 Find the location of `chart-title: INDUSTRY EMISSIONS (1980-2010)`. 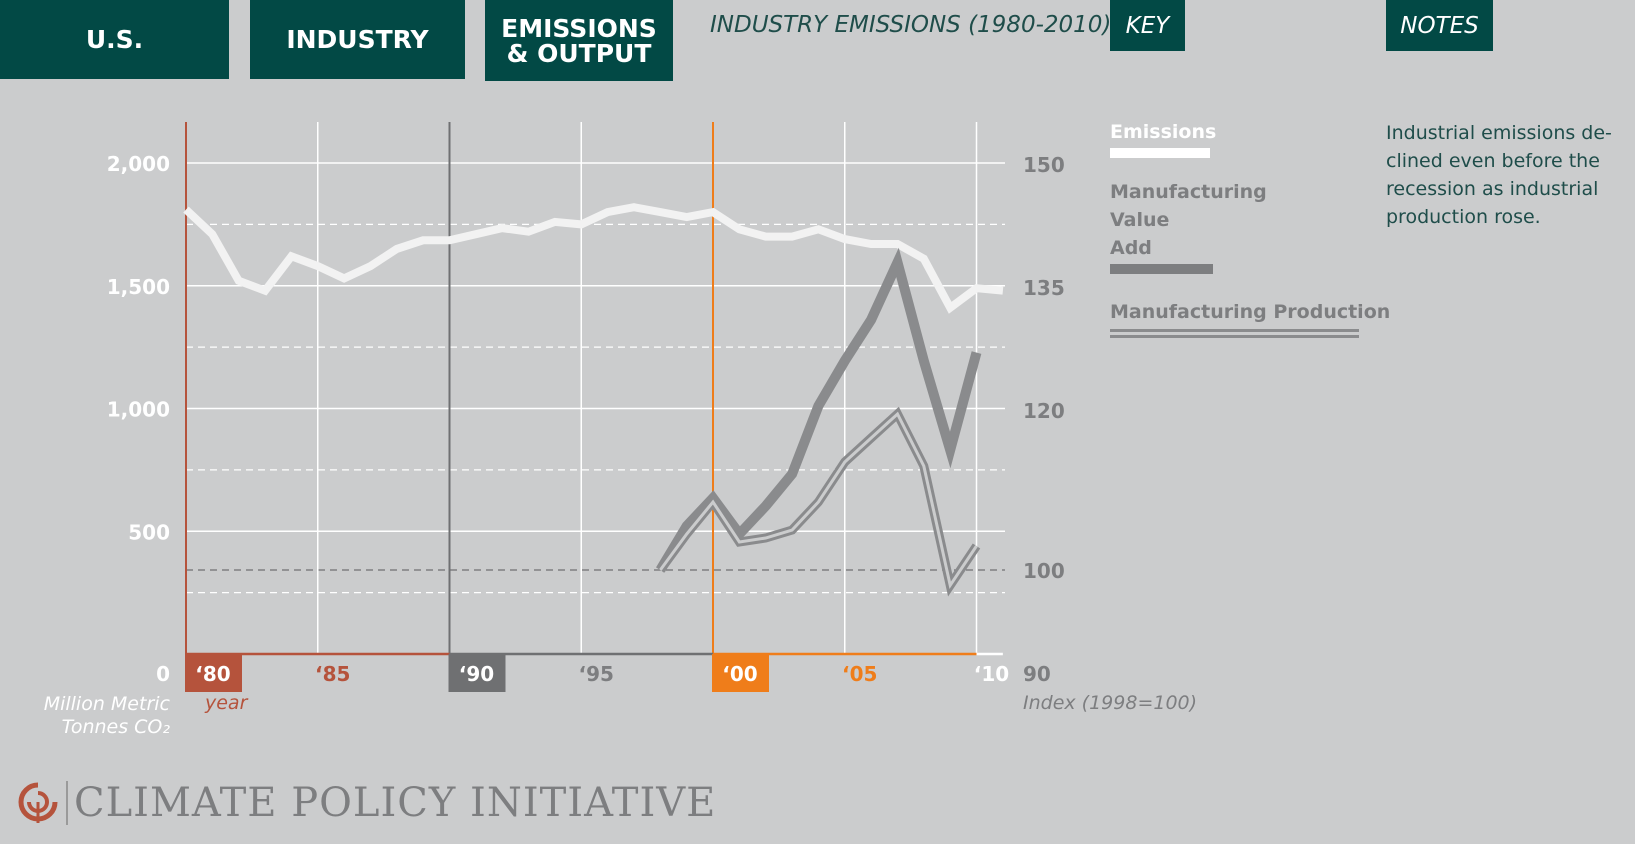

chart-title: INDUSTRY EMISSIONS (1980-2010) is located at coordinates (911, 25).